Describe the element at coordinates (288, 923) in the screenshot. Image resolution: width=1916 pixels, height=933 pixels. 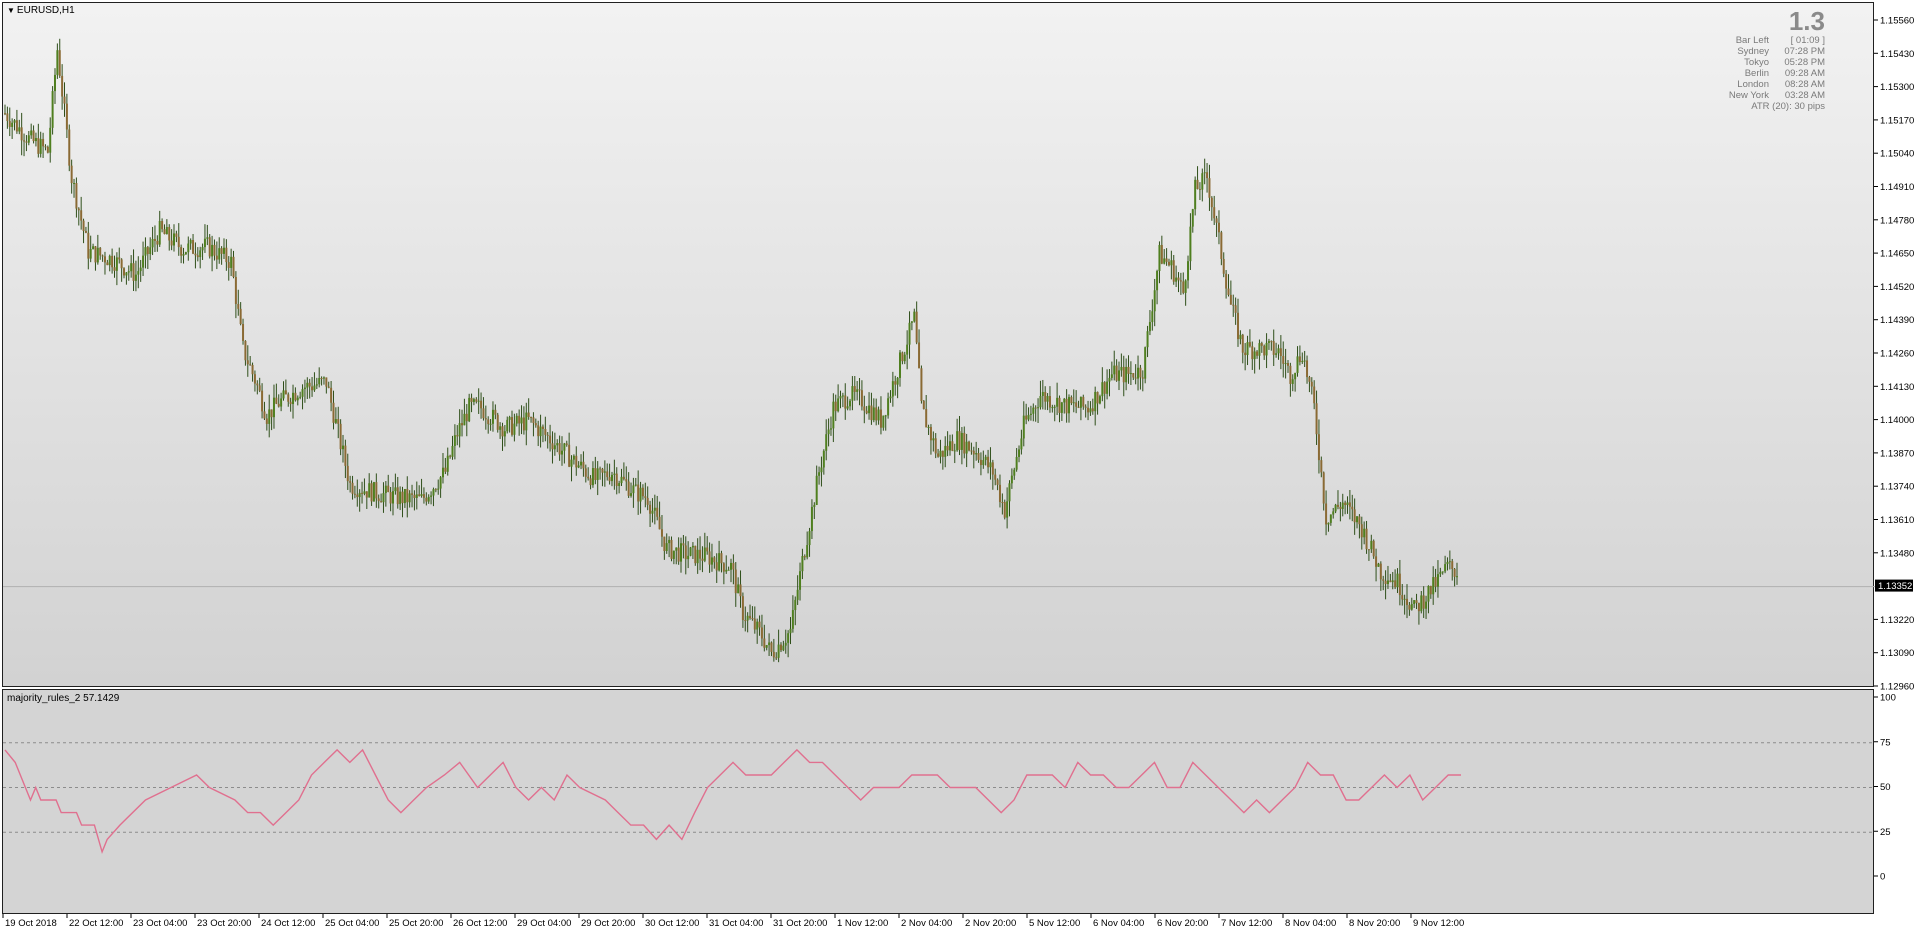
I see `time-tick-label: 24 Oct 12:00` at that location.